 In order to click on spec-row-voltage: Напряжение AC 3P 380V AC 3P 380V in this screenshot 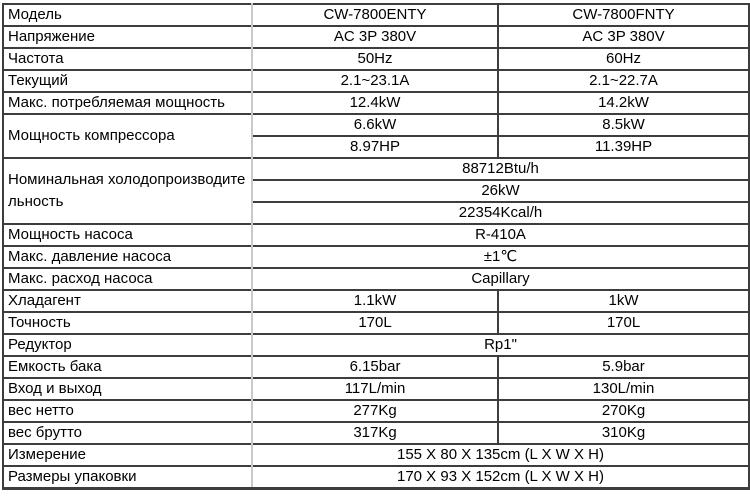, I will do `click(376, 36)`.